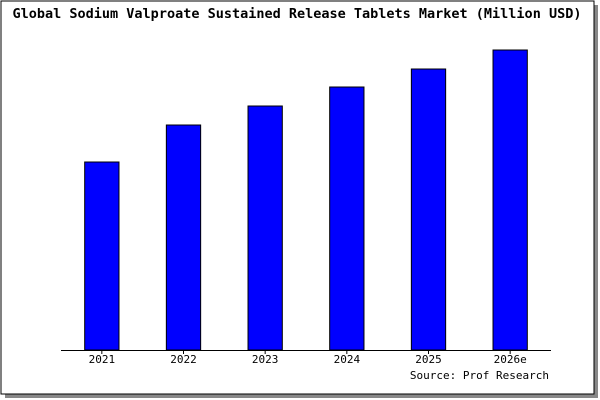 Image resolution: width=600 pixels, height=400 pixels. What do you see at coordinates (183, 359) in the screenshot?
I see `x-tick-label: 2022` at bounding box center [183, 359].